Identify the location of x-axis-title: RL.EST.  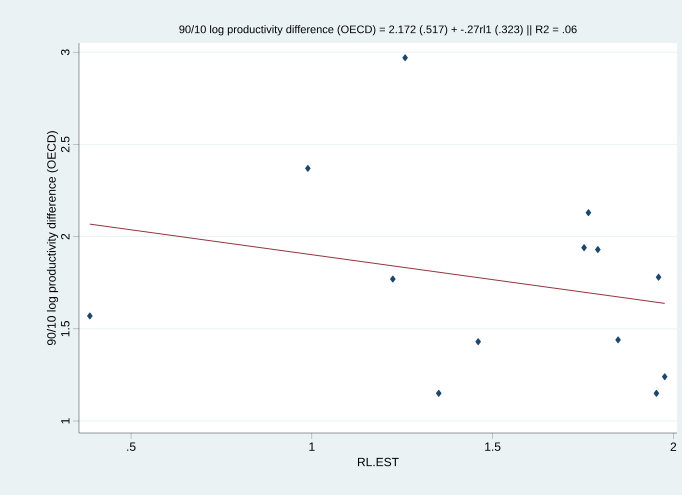
(378, 462).